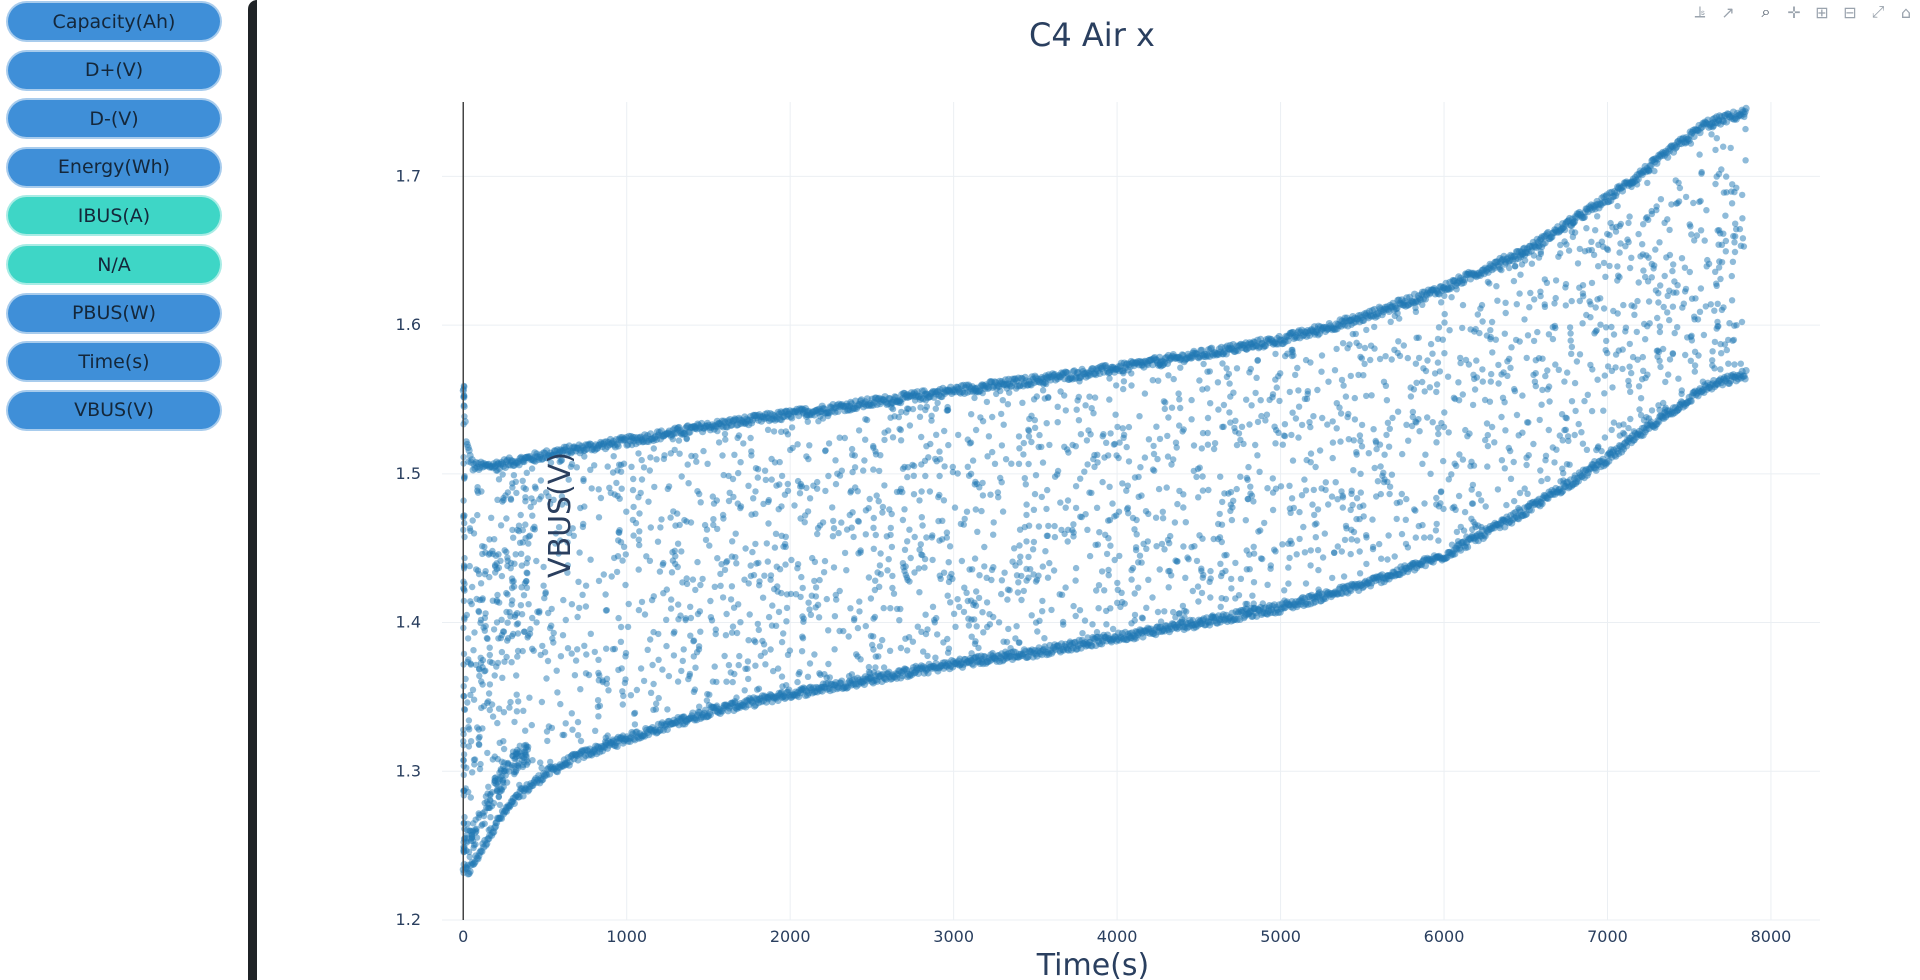 This screenshot has height=980, width=1920. Describe the element at coordinates (114, 167) in the screenshot. I see `field-button-energy-wh: Energy(Wh)` at that location.